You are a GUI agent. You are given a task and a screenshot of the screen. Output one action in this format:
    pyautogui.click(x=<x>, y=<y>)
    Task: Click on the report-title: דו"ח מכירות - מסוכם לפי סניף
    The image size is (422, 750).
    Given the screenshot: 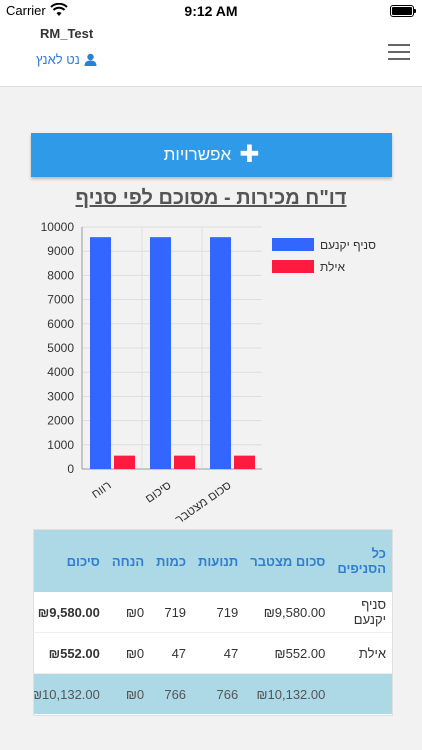 What is the action you would take?
    pyautogui.click(x=211, y=198)
    